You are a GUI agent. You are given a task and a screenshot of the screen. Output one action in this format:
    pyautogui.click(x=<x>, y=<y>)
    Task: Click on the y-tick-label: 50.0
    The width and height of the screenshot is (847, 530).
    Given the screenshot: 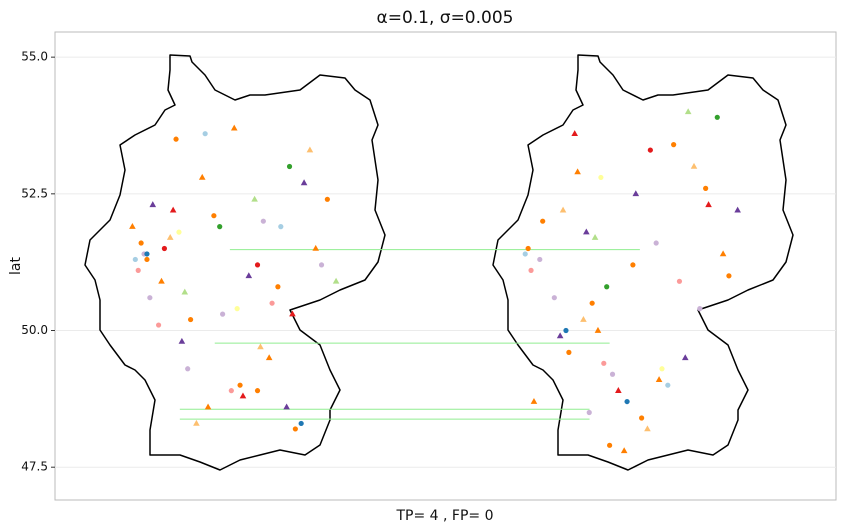 What is the action you would take?
    pyautogui.click(x=34, y=330)
    